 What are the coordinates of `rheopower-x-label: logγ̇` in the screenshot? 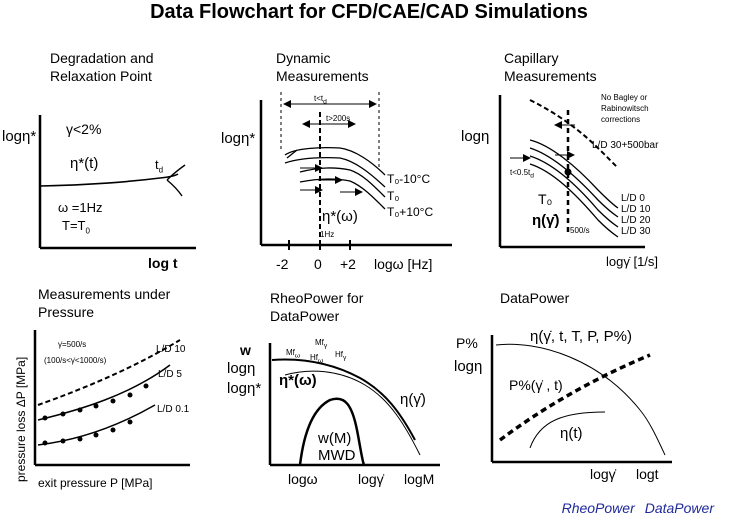 It's located at (371, 479).